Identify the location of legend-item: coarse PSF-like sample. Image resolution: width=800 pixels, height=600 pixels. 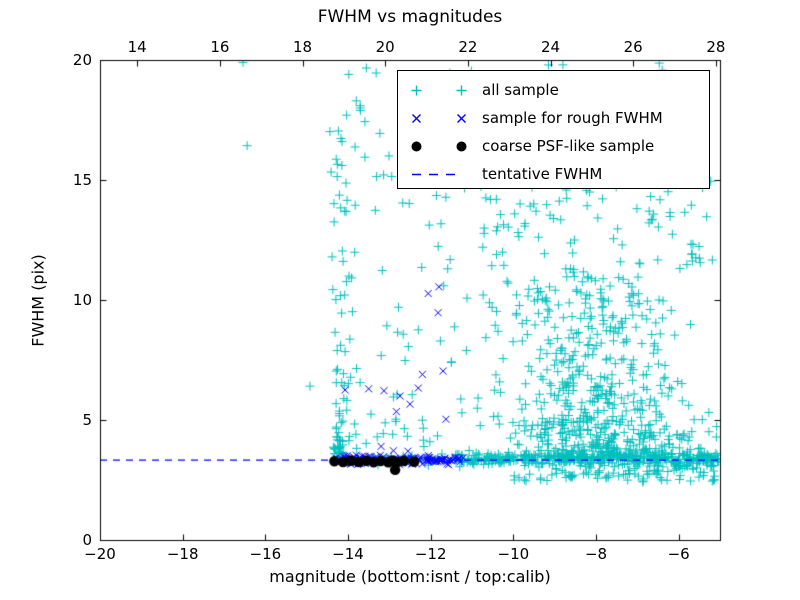
(559, 146).